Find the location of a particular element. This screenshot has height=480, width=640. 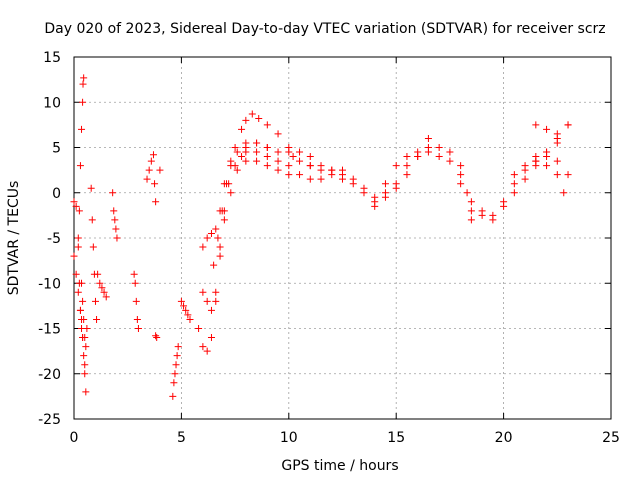

x-tick-label: 20 is located at coordinates (504, 438).